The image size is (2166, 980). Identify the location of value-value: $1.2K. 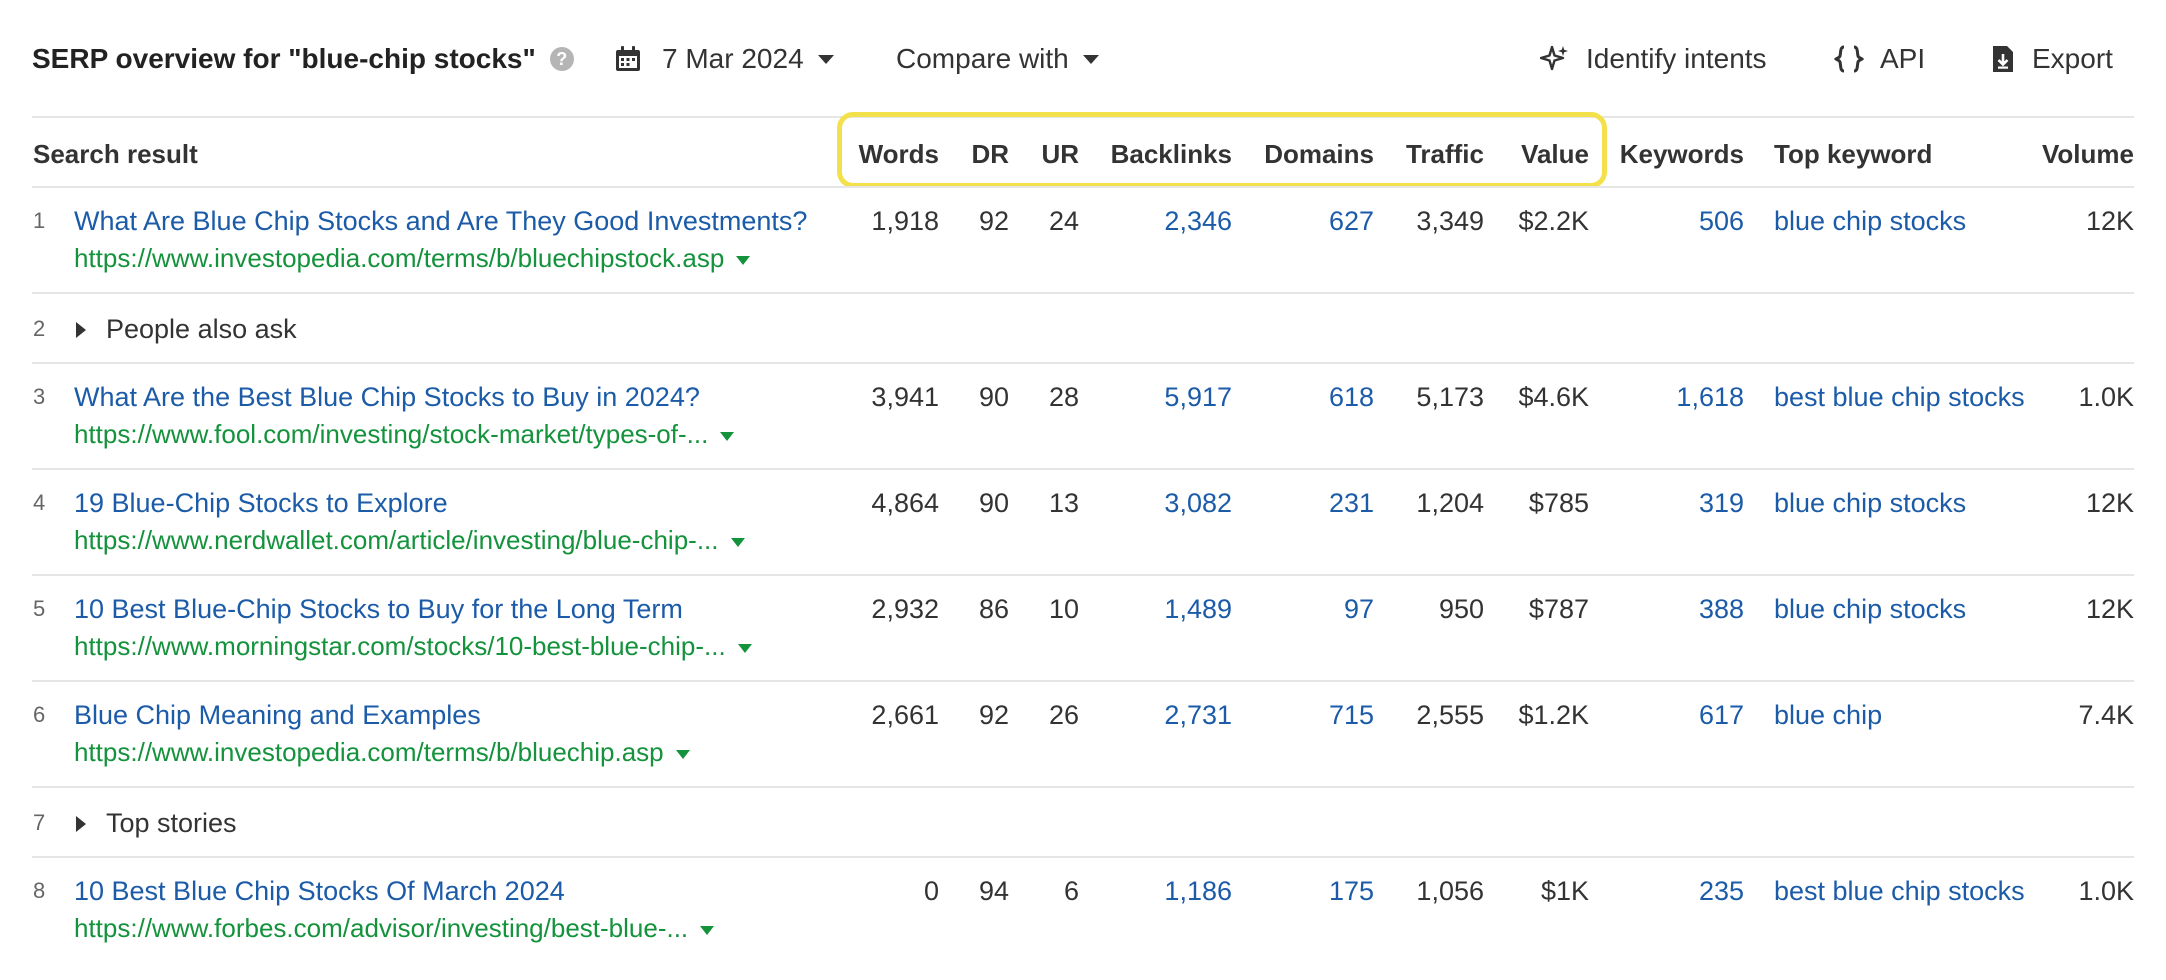
(1553, 715).